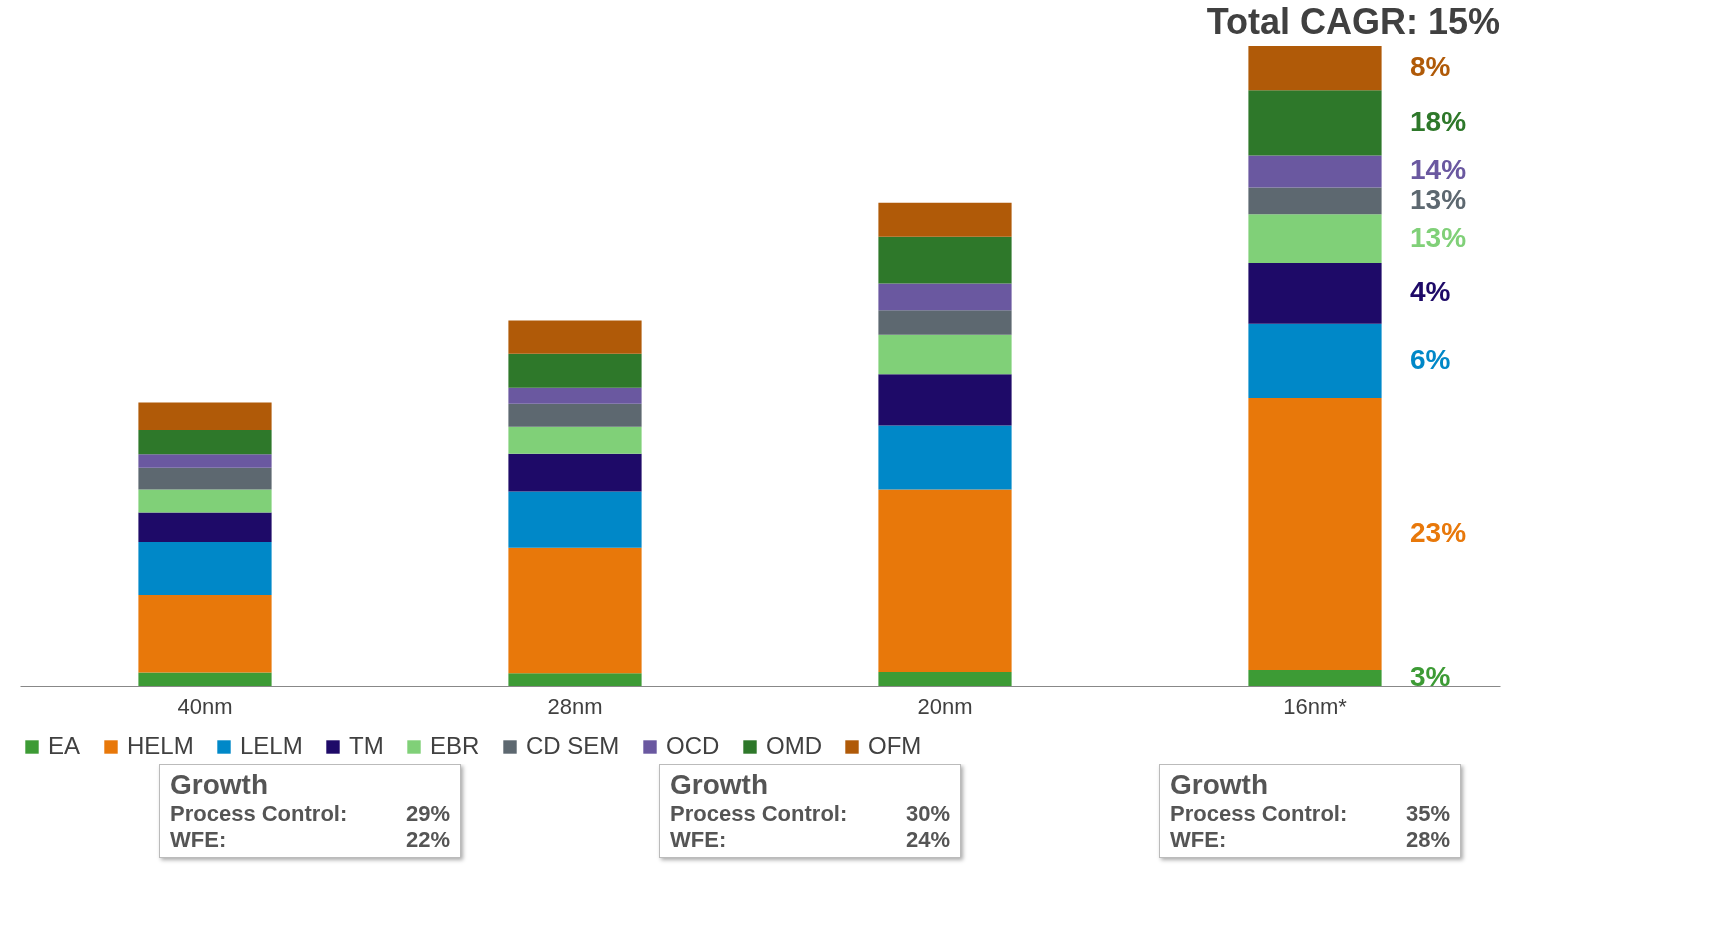 The image size is (1710, 943). Describe the element at coordinates (1430, 359) in the screenshot. I see `annotation: 6%` at that location.